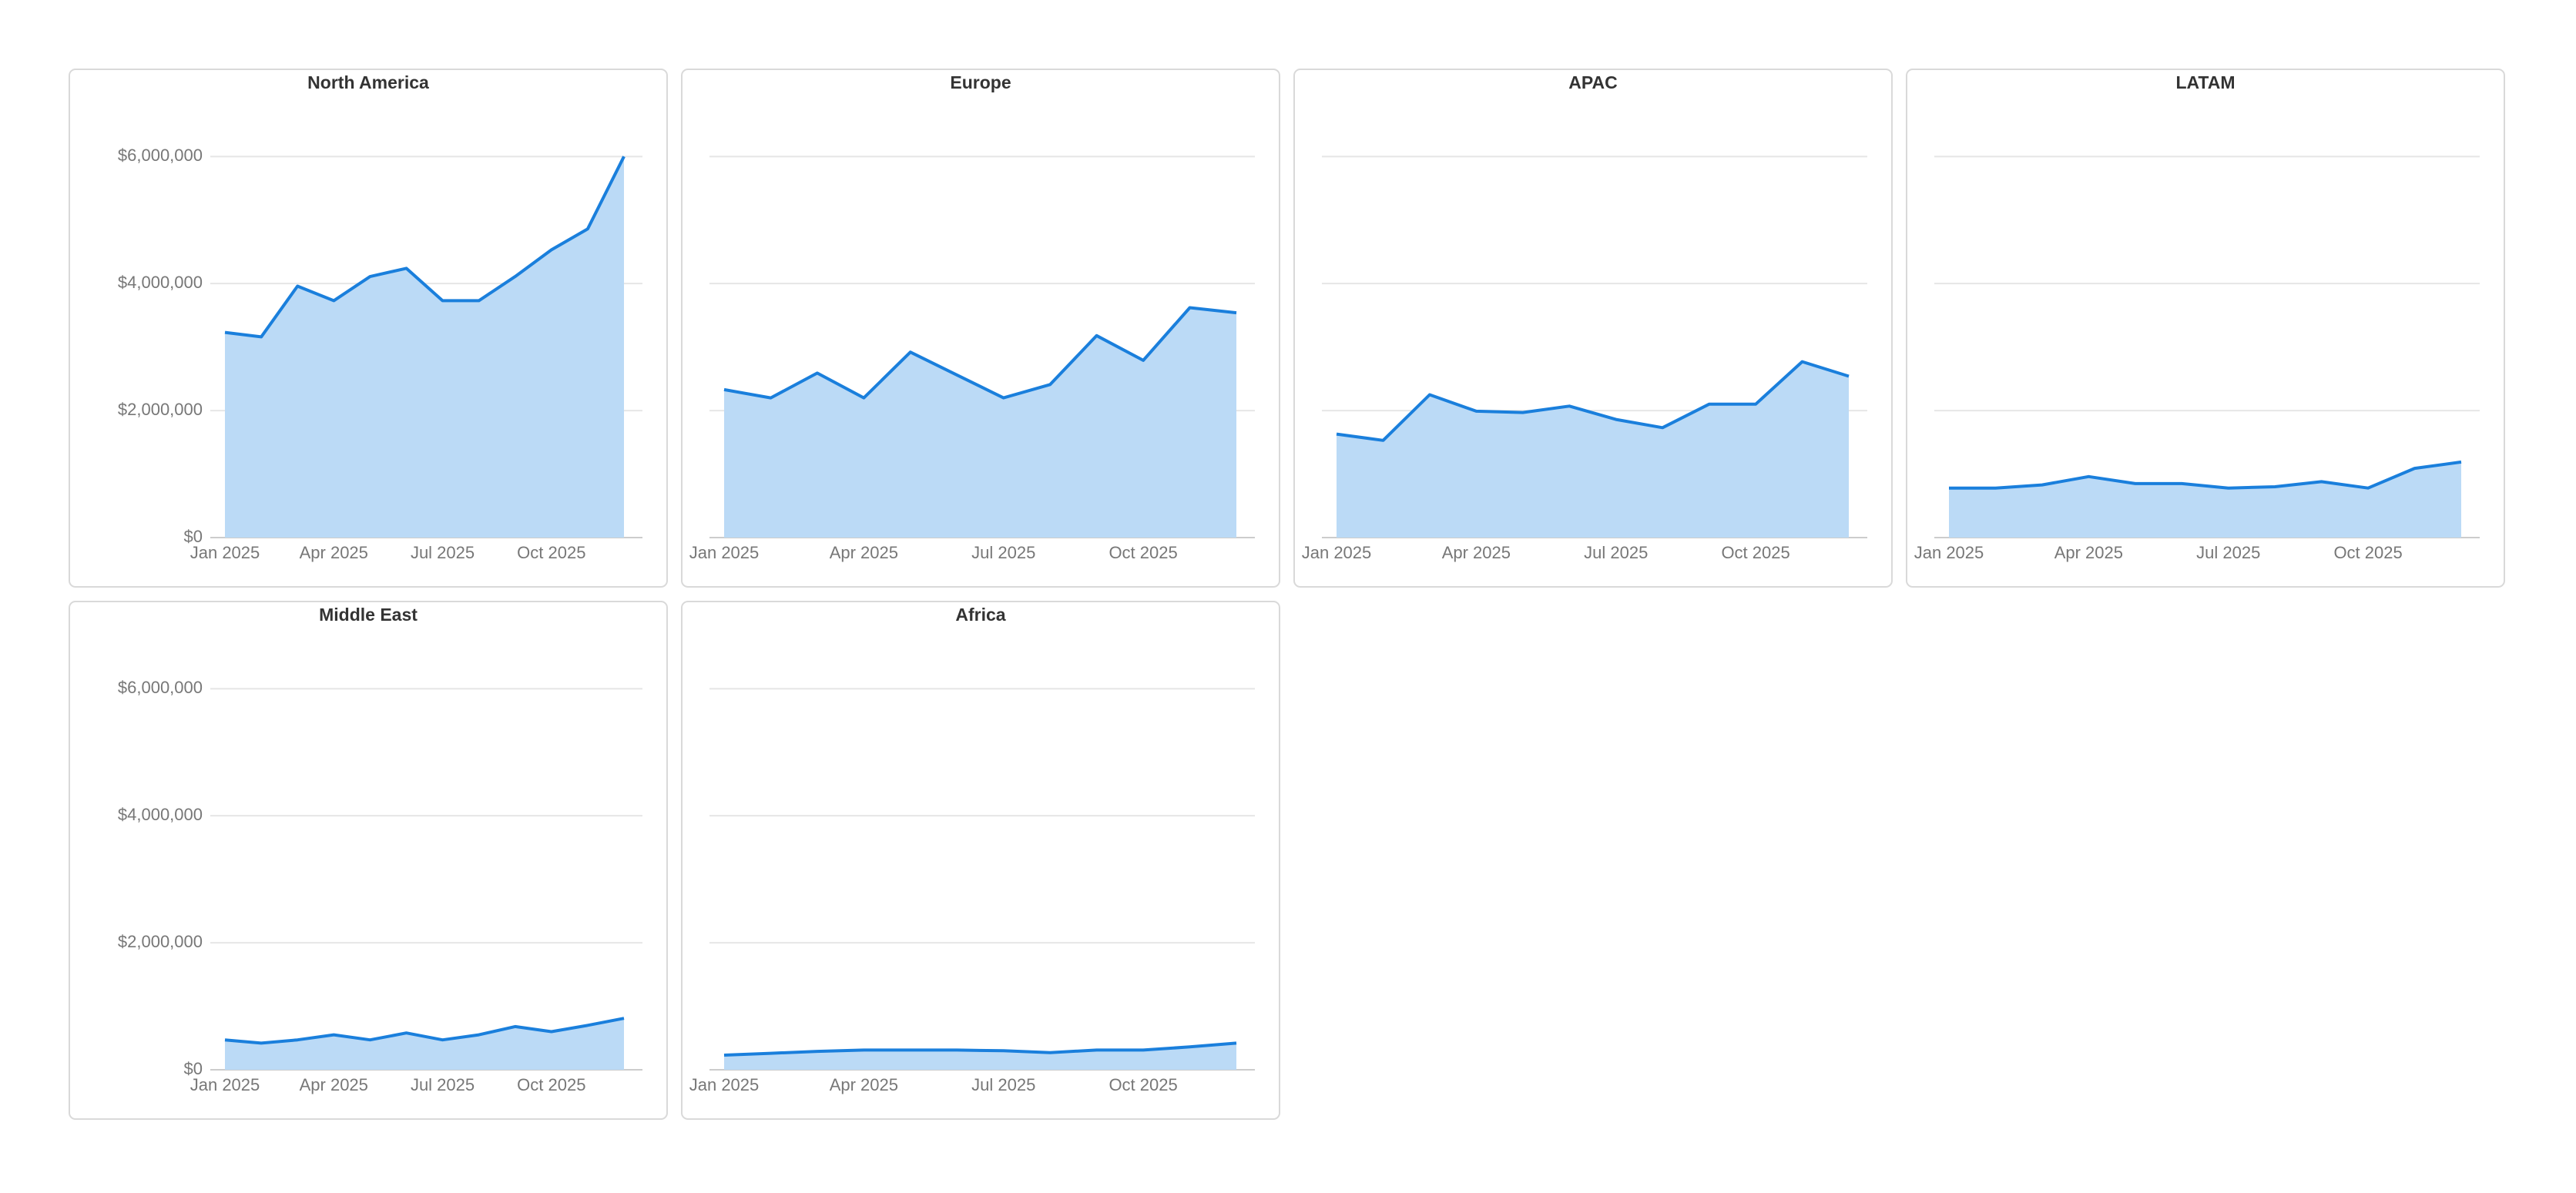 The width and height of the screenshot is (2576, 1193). I want to click on chart-title: LATAM, so click(2205, 82).